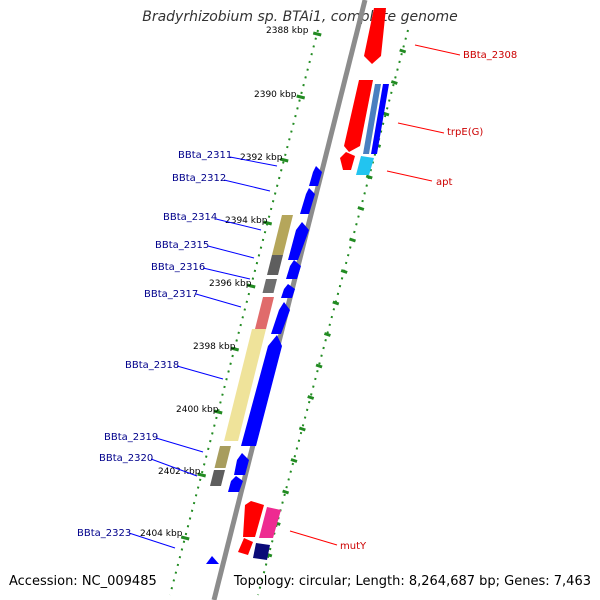  I want to click on kbp-label: 2404 kbp, so click(161, 534).